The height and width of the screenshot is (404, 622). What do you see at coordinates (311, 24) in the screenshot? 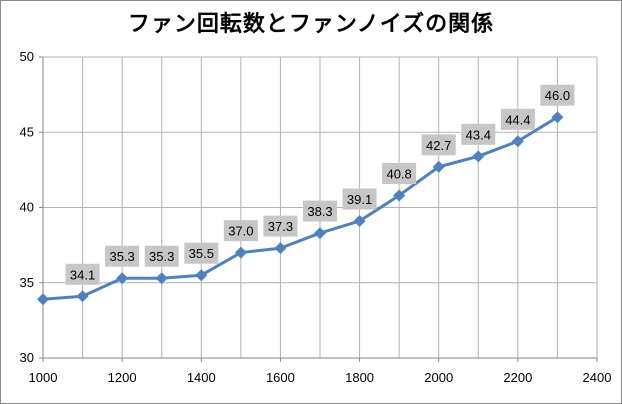
I see `chart-title: ファン回転数とファンノイズの関係` at bounding box center [311, 24].